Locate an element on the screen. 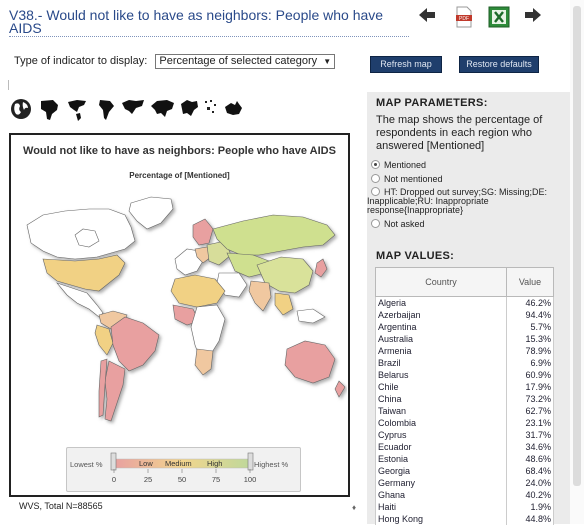 The height and width of the screenshot is (525, 584). page-scrollbar is located at coordinates (577, 262).